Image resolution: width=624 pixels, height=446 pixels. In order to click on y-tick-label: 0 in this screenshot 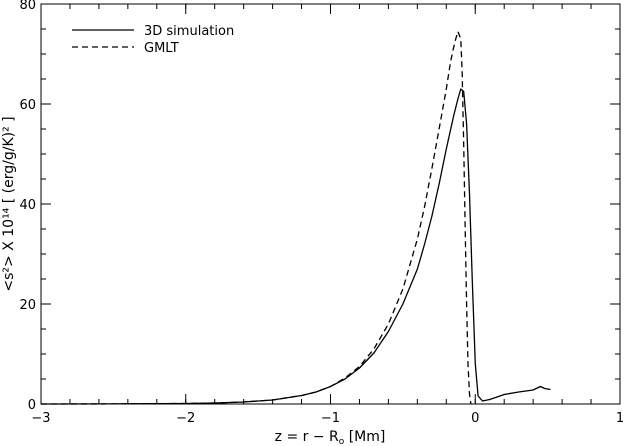, I will do `click(32, 405)`.